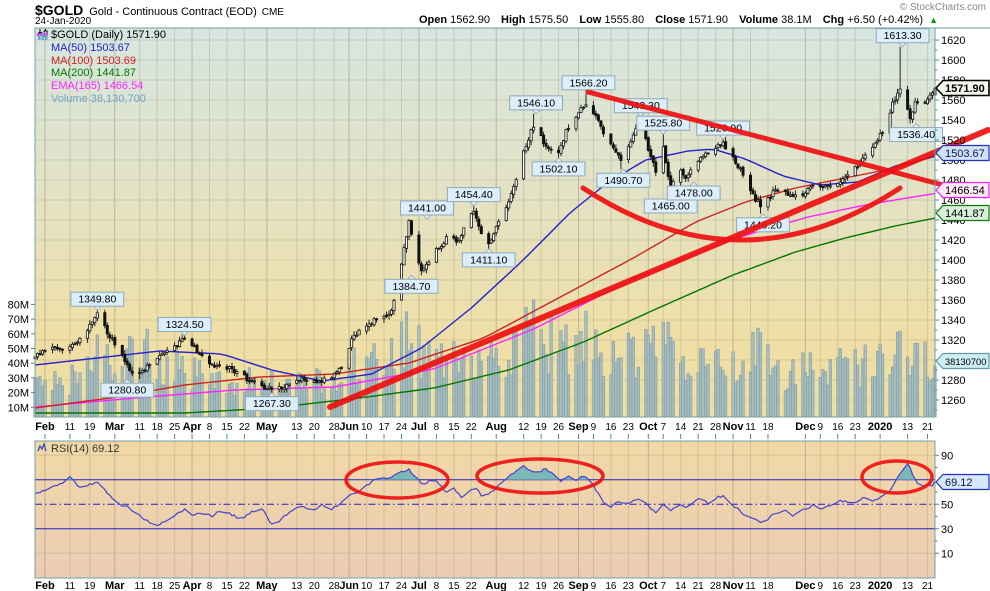  I want to click on x-tick-label: Jun, so click(349, 427).